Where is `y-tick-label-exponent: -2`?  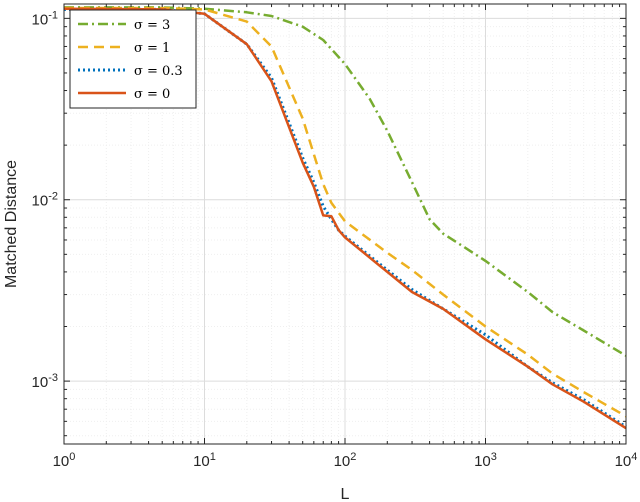 y-tick-label-exponent: -2 is located at coordinates (53, 197).